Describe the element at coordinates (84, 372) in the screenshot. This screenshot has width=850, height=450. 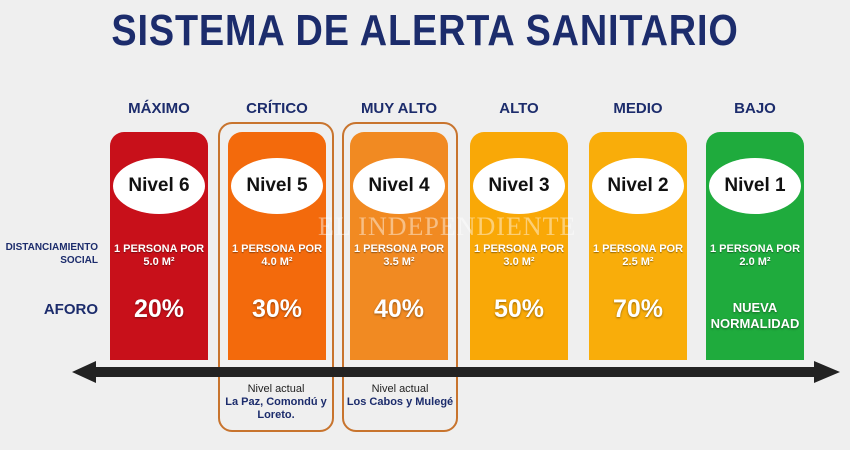
I see `arrow-left-head` at that location.